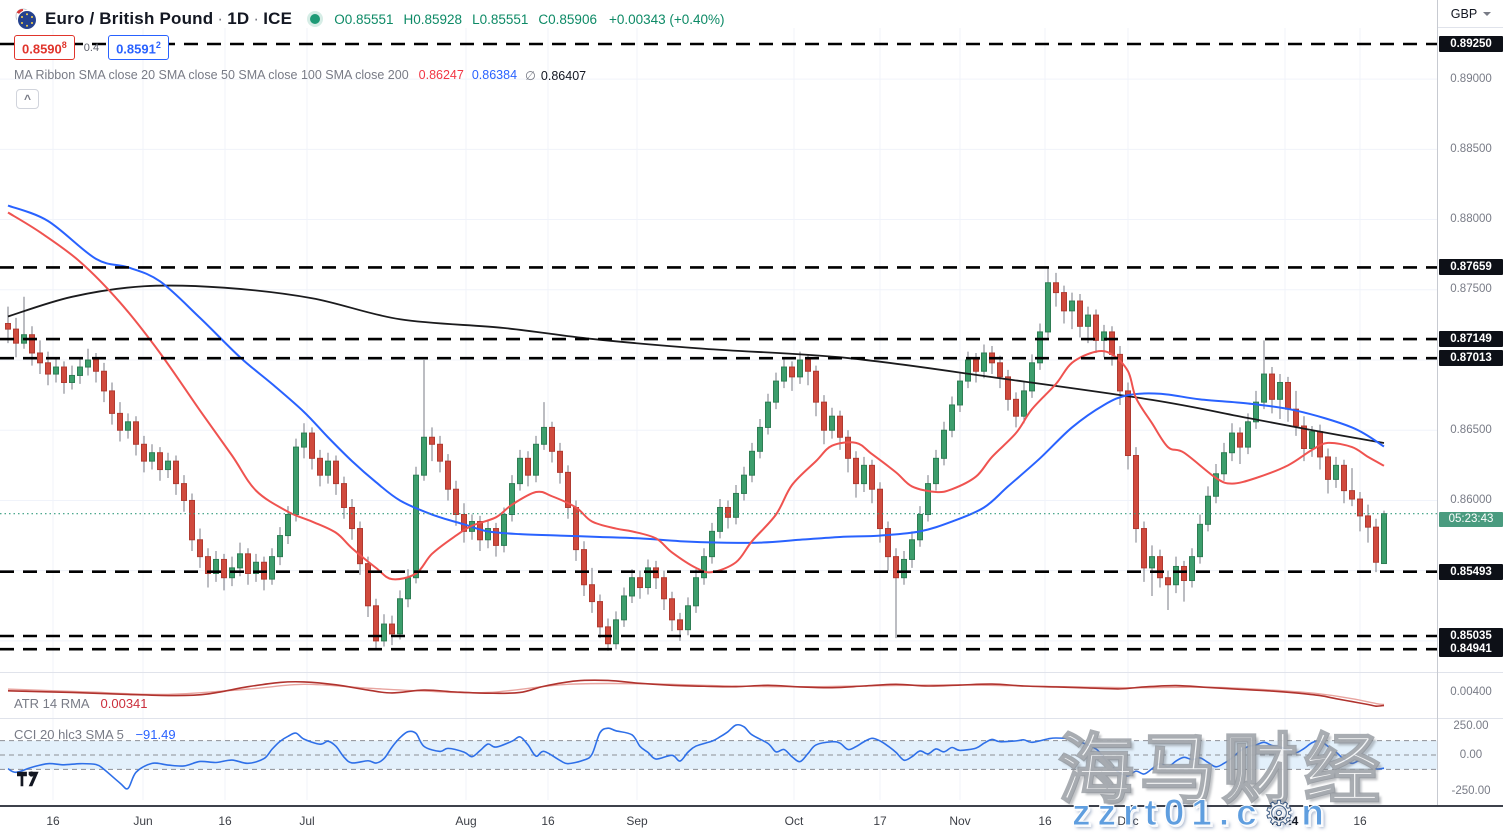 The height and width of the screenshot is (834, 1503). Describe the element at coordinates (1471, 519) in the screenshot. I see `bar-countdown-badge: 05:23:43` at that location.